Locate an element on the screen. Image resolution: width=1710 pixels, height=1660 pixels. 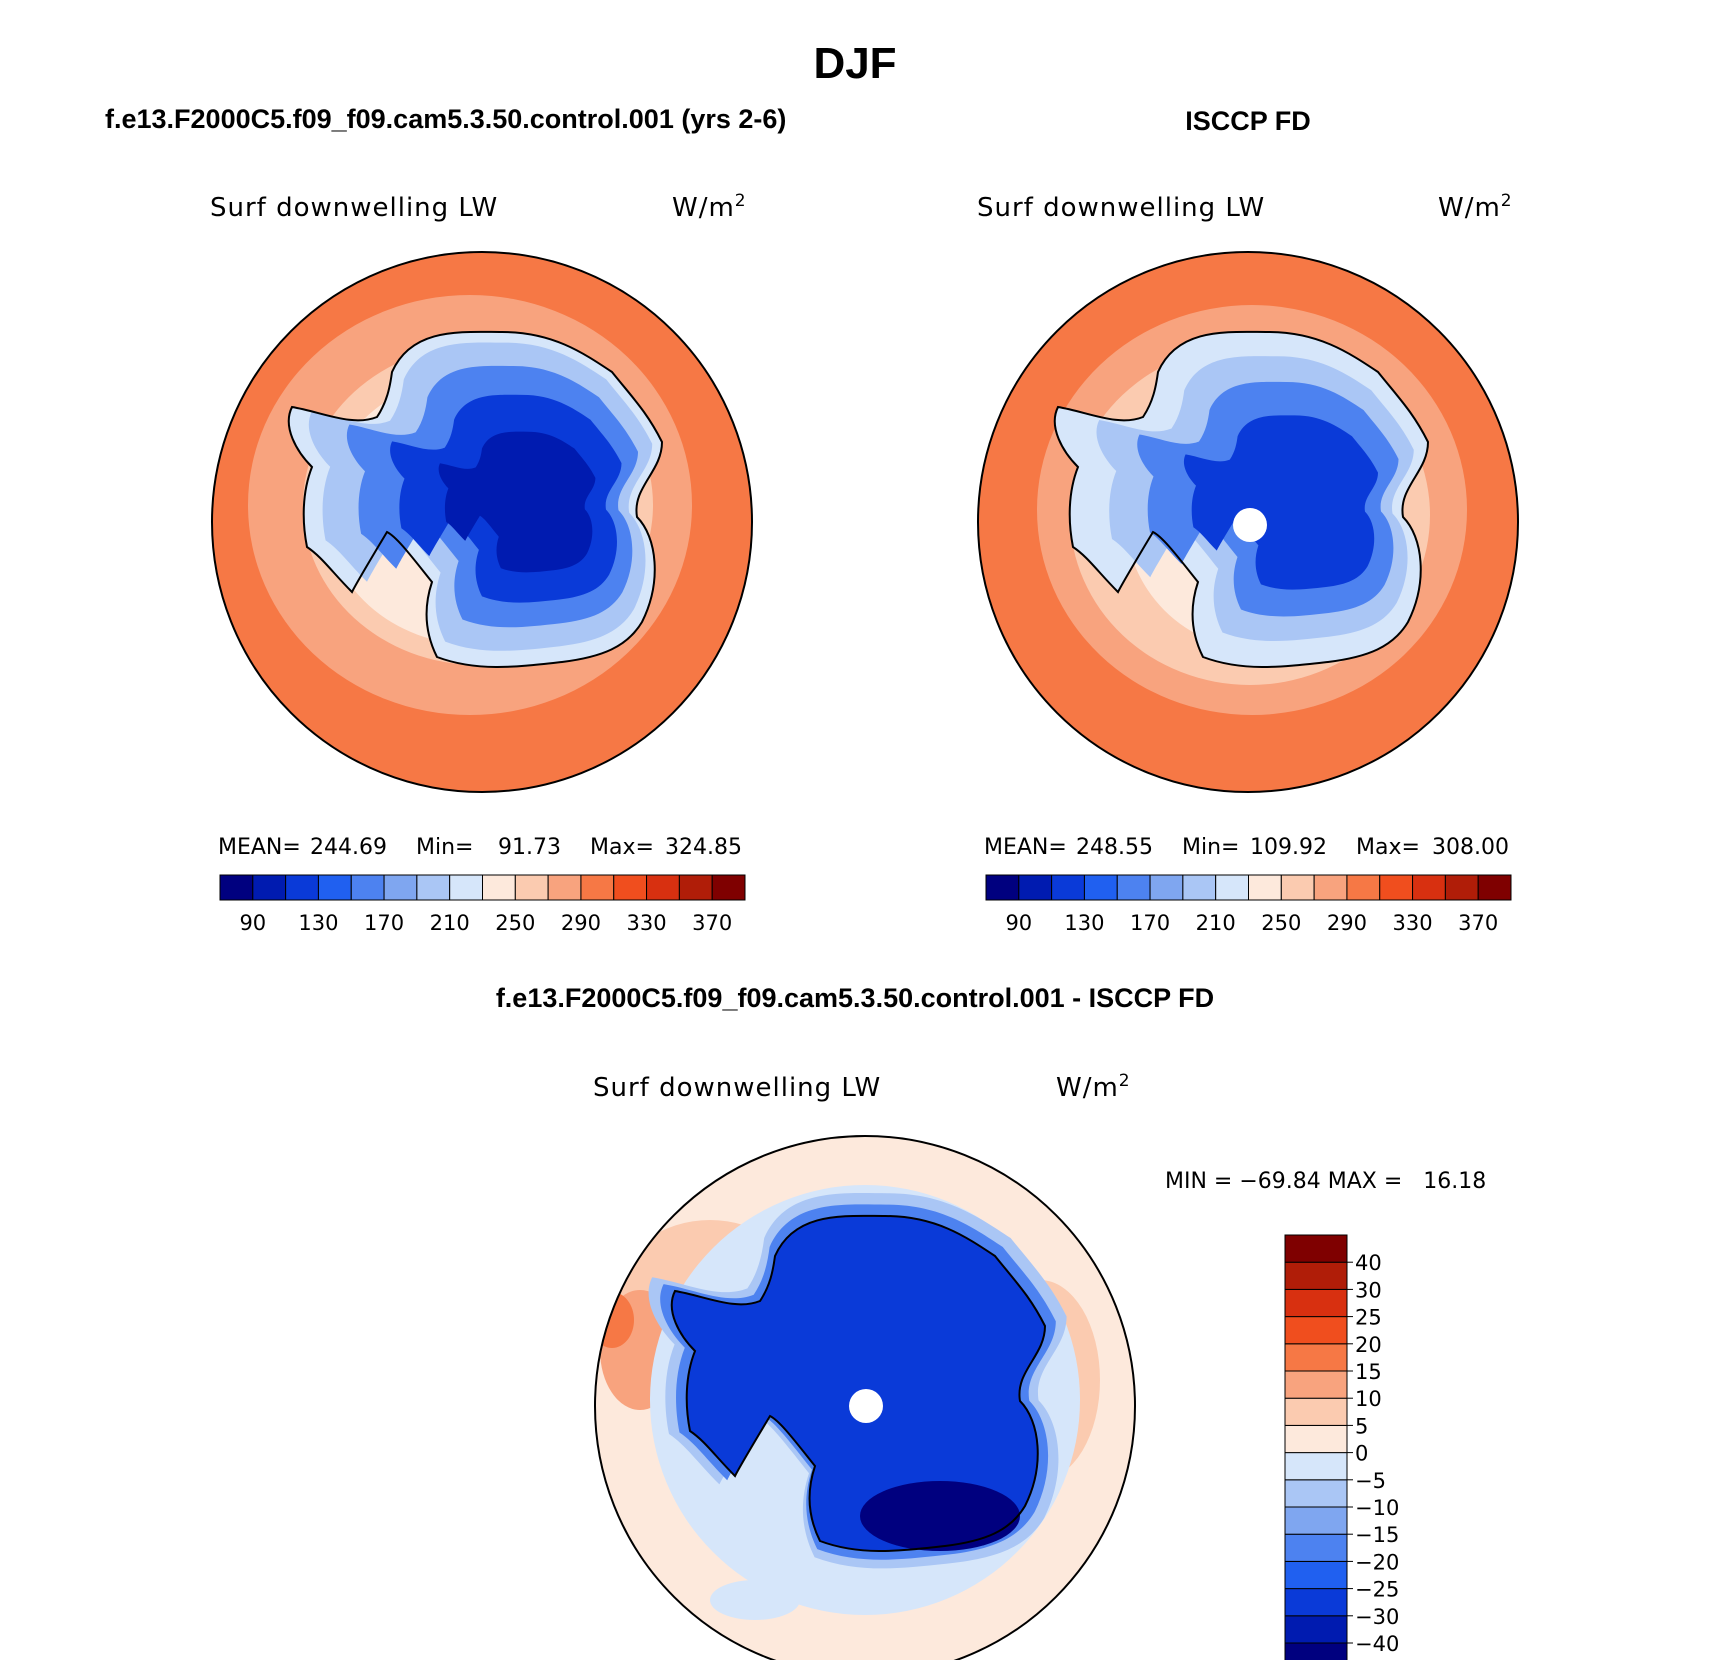
diff-colorbar-tick-label: 30 is located at coordinates (1368, 1290).